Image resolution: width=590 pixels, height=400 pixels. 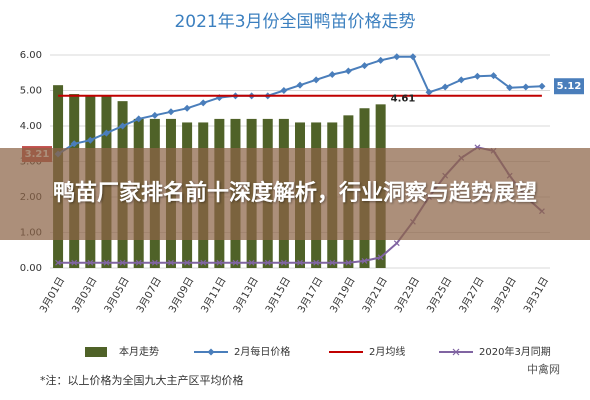 What do you see at coordinates (543, 369) in the screenshot?
I see `watermark: 中禽网` at bounding box center [543, 369].